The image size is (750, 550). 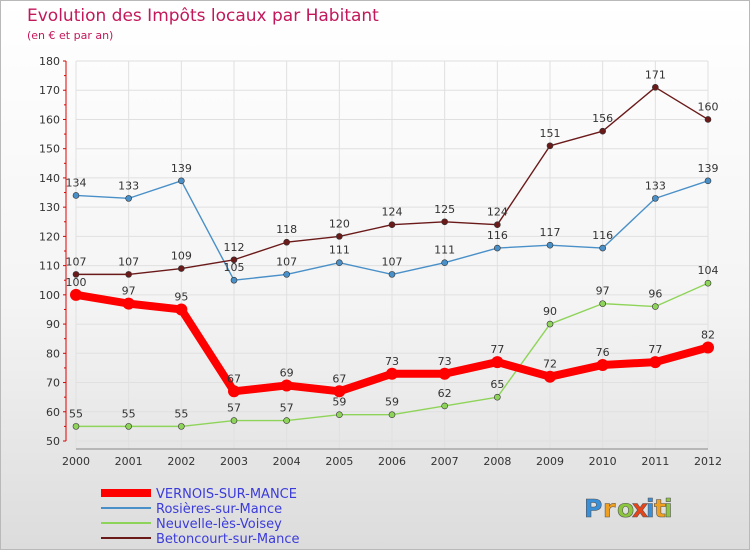 I want to click on logo-letter: r, so click(x=609, y=508).